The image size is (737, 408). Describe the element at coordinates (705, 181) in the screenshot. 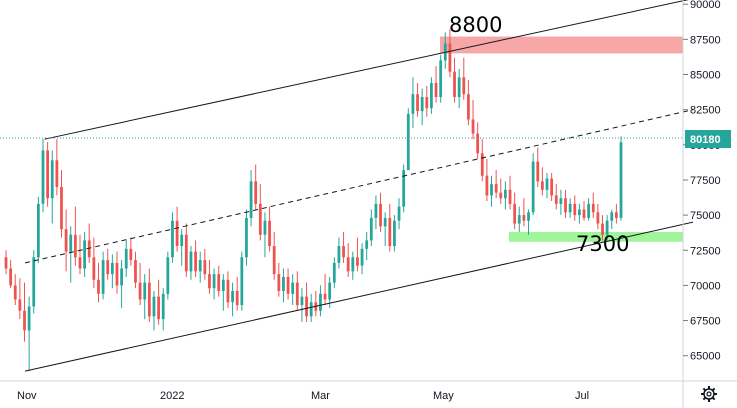

I see `y-tick-label: 77500` at that location.